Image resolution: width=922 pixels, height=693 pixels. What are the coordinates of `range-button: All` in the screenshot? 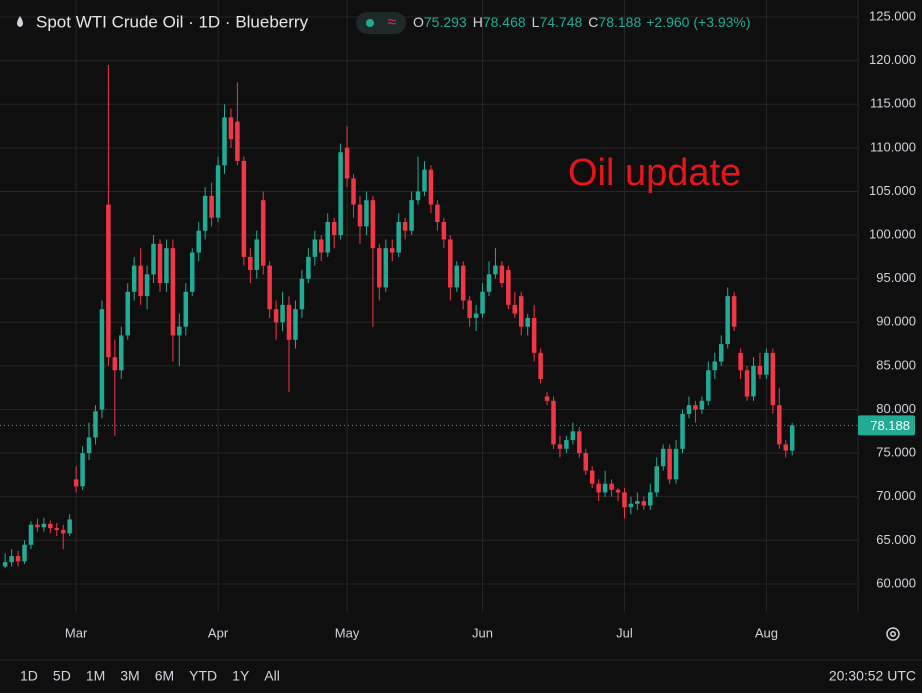 It's located at (272, 676).